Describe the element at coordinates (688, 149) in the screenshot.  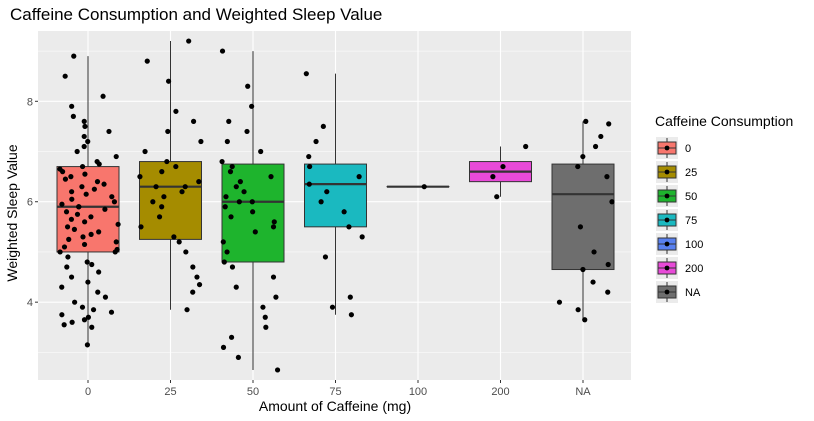
I see `legend-label: 0` at that location.